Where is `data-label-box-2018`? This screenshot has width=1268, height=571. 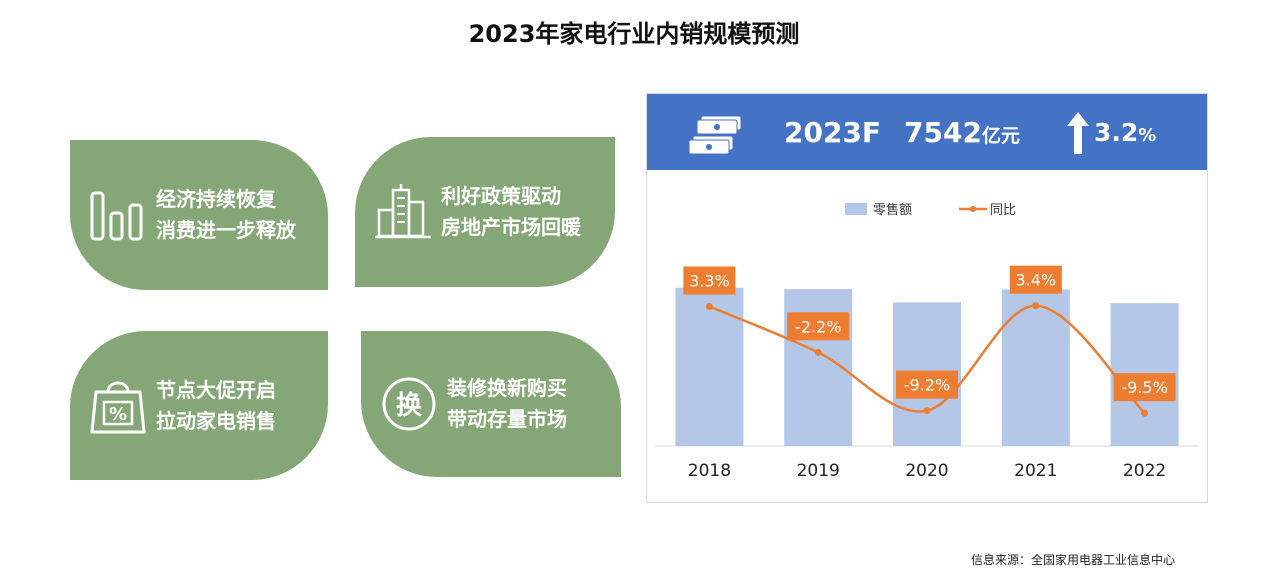
data-label-box-2018 is located at coordinates (709, 280).